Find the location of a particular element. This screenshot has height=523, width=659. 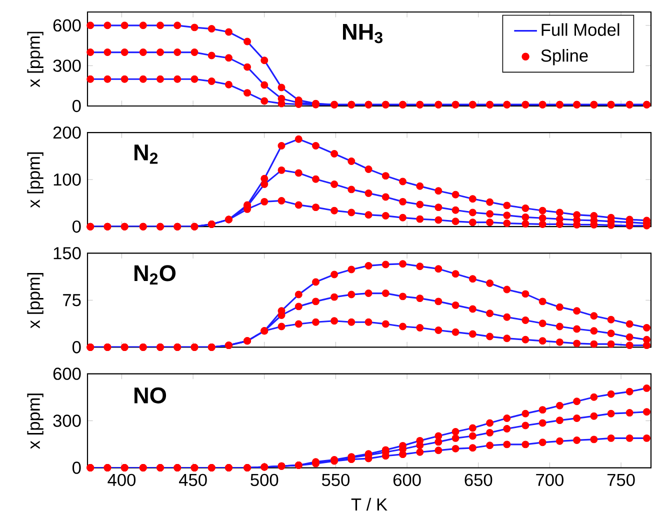

chart-title: NO is located at coordinates (150, 395).